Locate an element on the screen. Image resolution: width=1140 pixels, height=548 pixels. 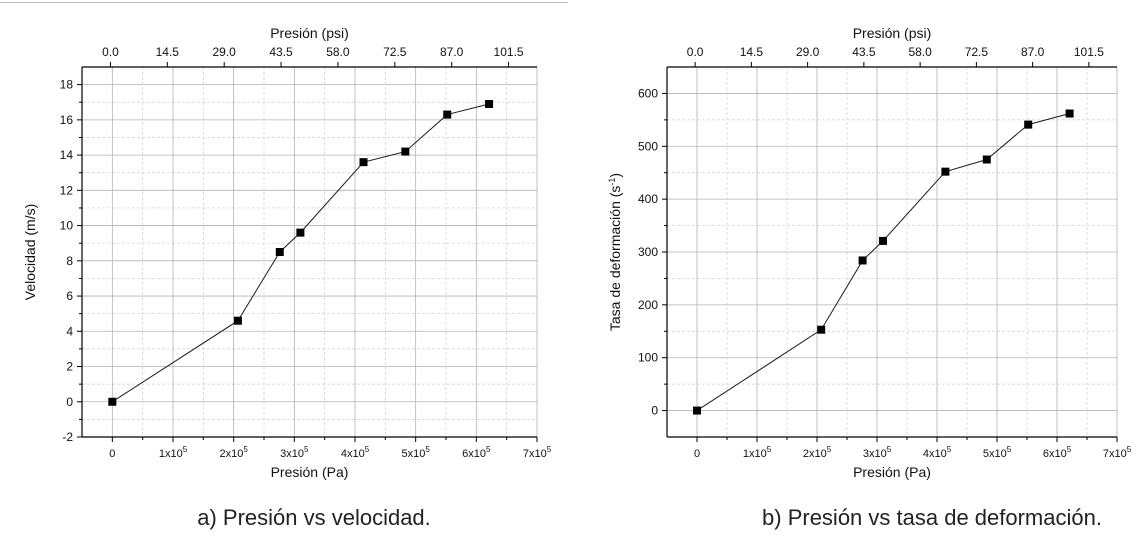
caption-a: a) Presión vs velocidad. is located at coordinates (314, 517).